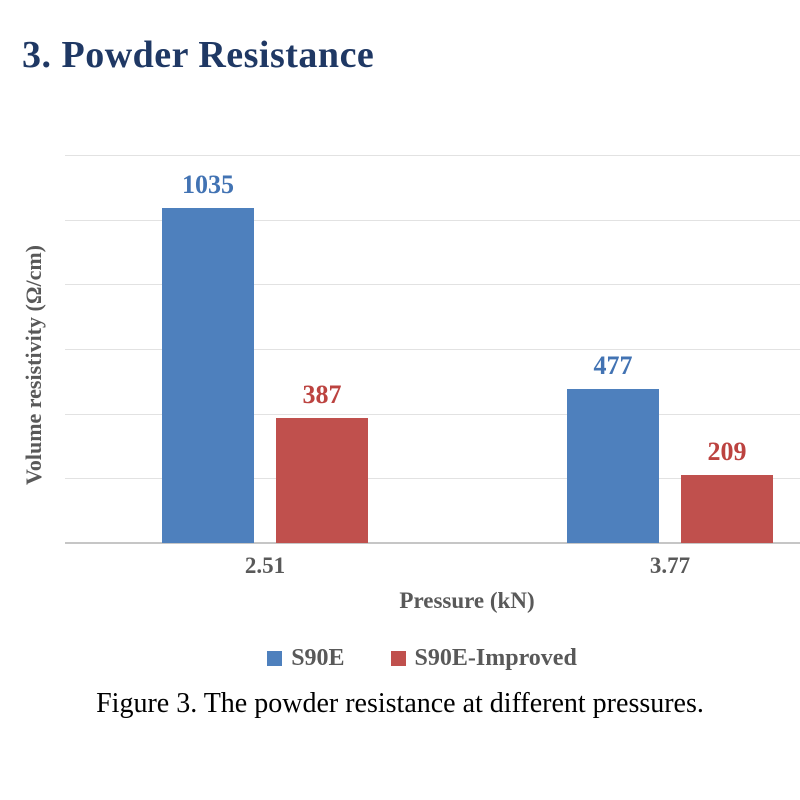 This screenshot has width=800, height=800. Describe the element at coordinates (727, 509) in the screenshot. I see `bar-s90e-improved-3.77` at that location.